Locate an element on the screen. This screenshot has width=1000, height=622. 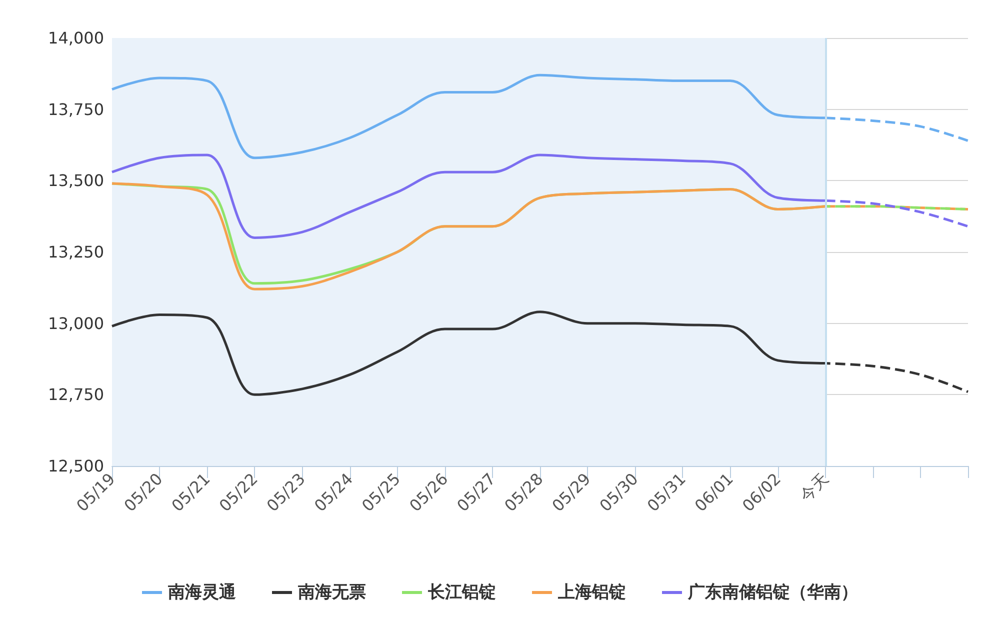
y-tick-label: 13,750 is located at coordinates (76, 109).